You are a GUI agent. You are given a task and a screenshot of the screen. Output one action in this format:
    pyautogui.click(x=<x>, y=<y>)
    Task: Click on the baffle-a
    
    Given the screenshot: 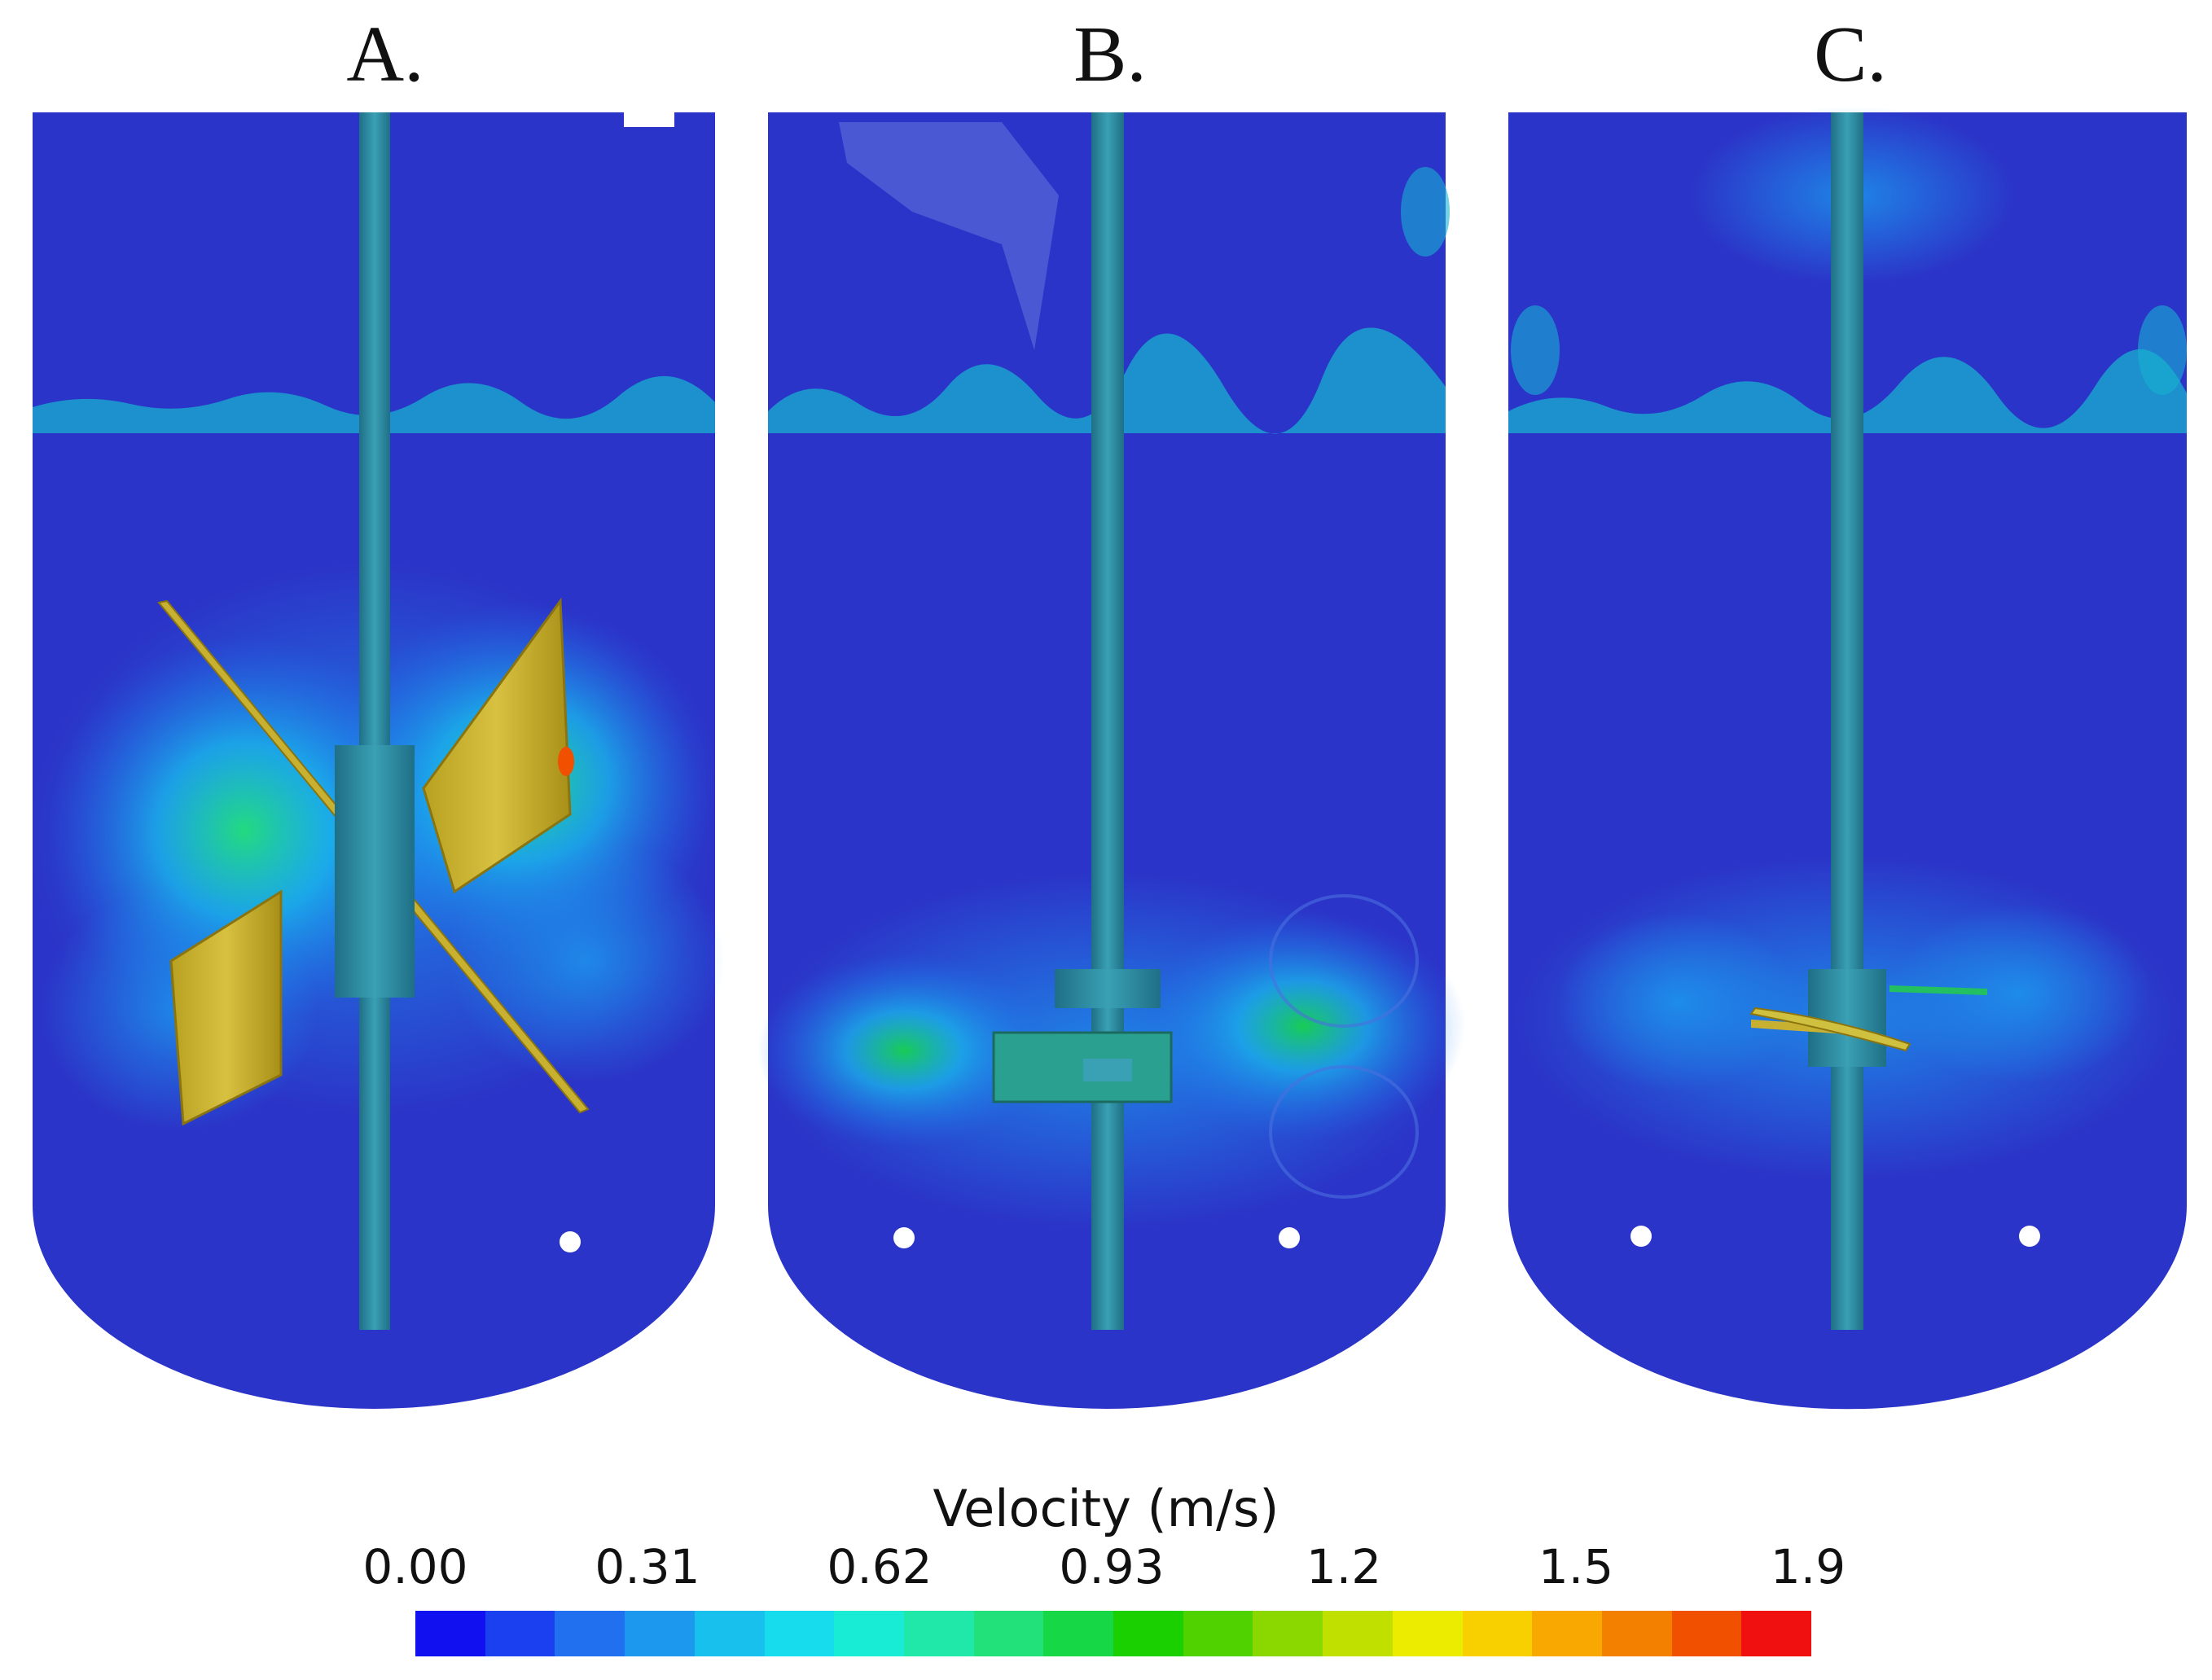 What is the action you would take?
    pyautogui.click(x=570, y=1242)
    